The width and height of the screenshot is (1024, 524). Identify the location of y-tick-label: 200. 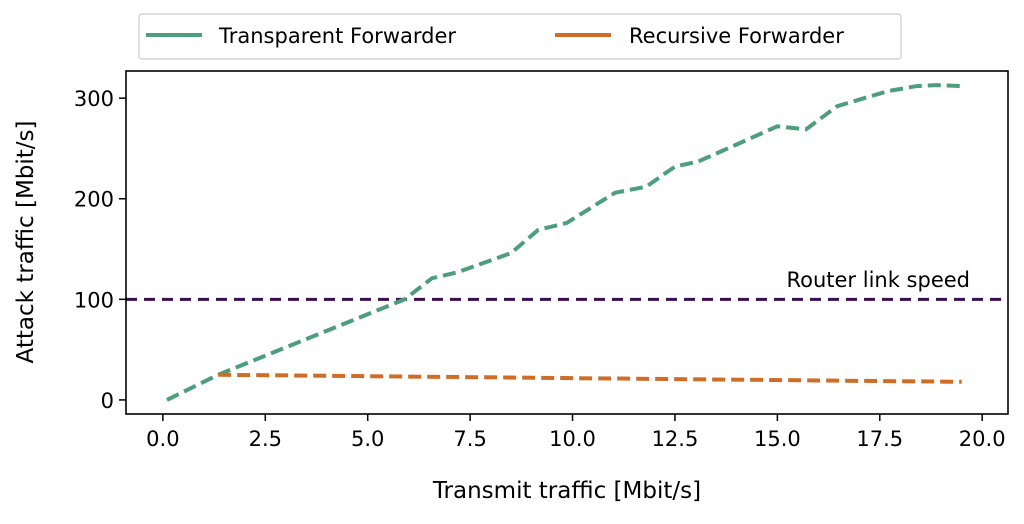
(94, 200).